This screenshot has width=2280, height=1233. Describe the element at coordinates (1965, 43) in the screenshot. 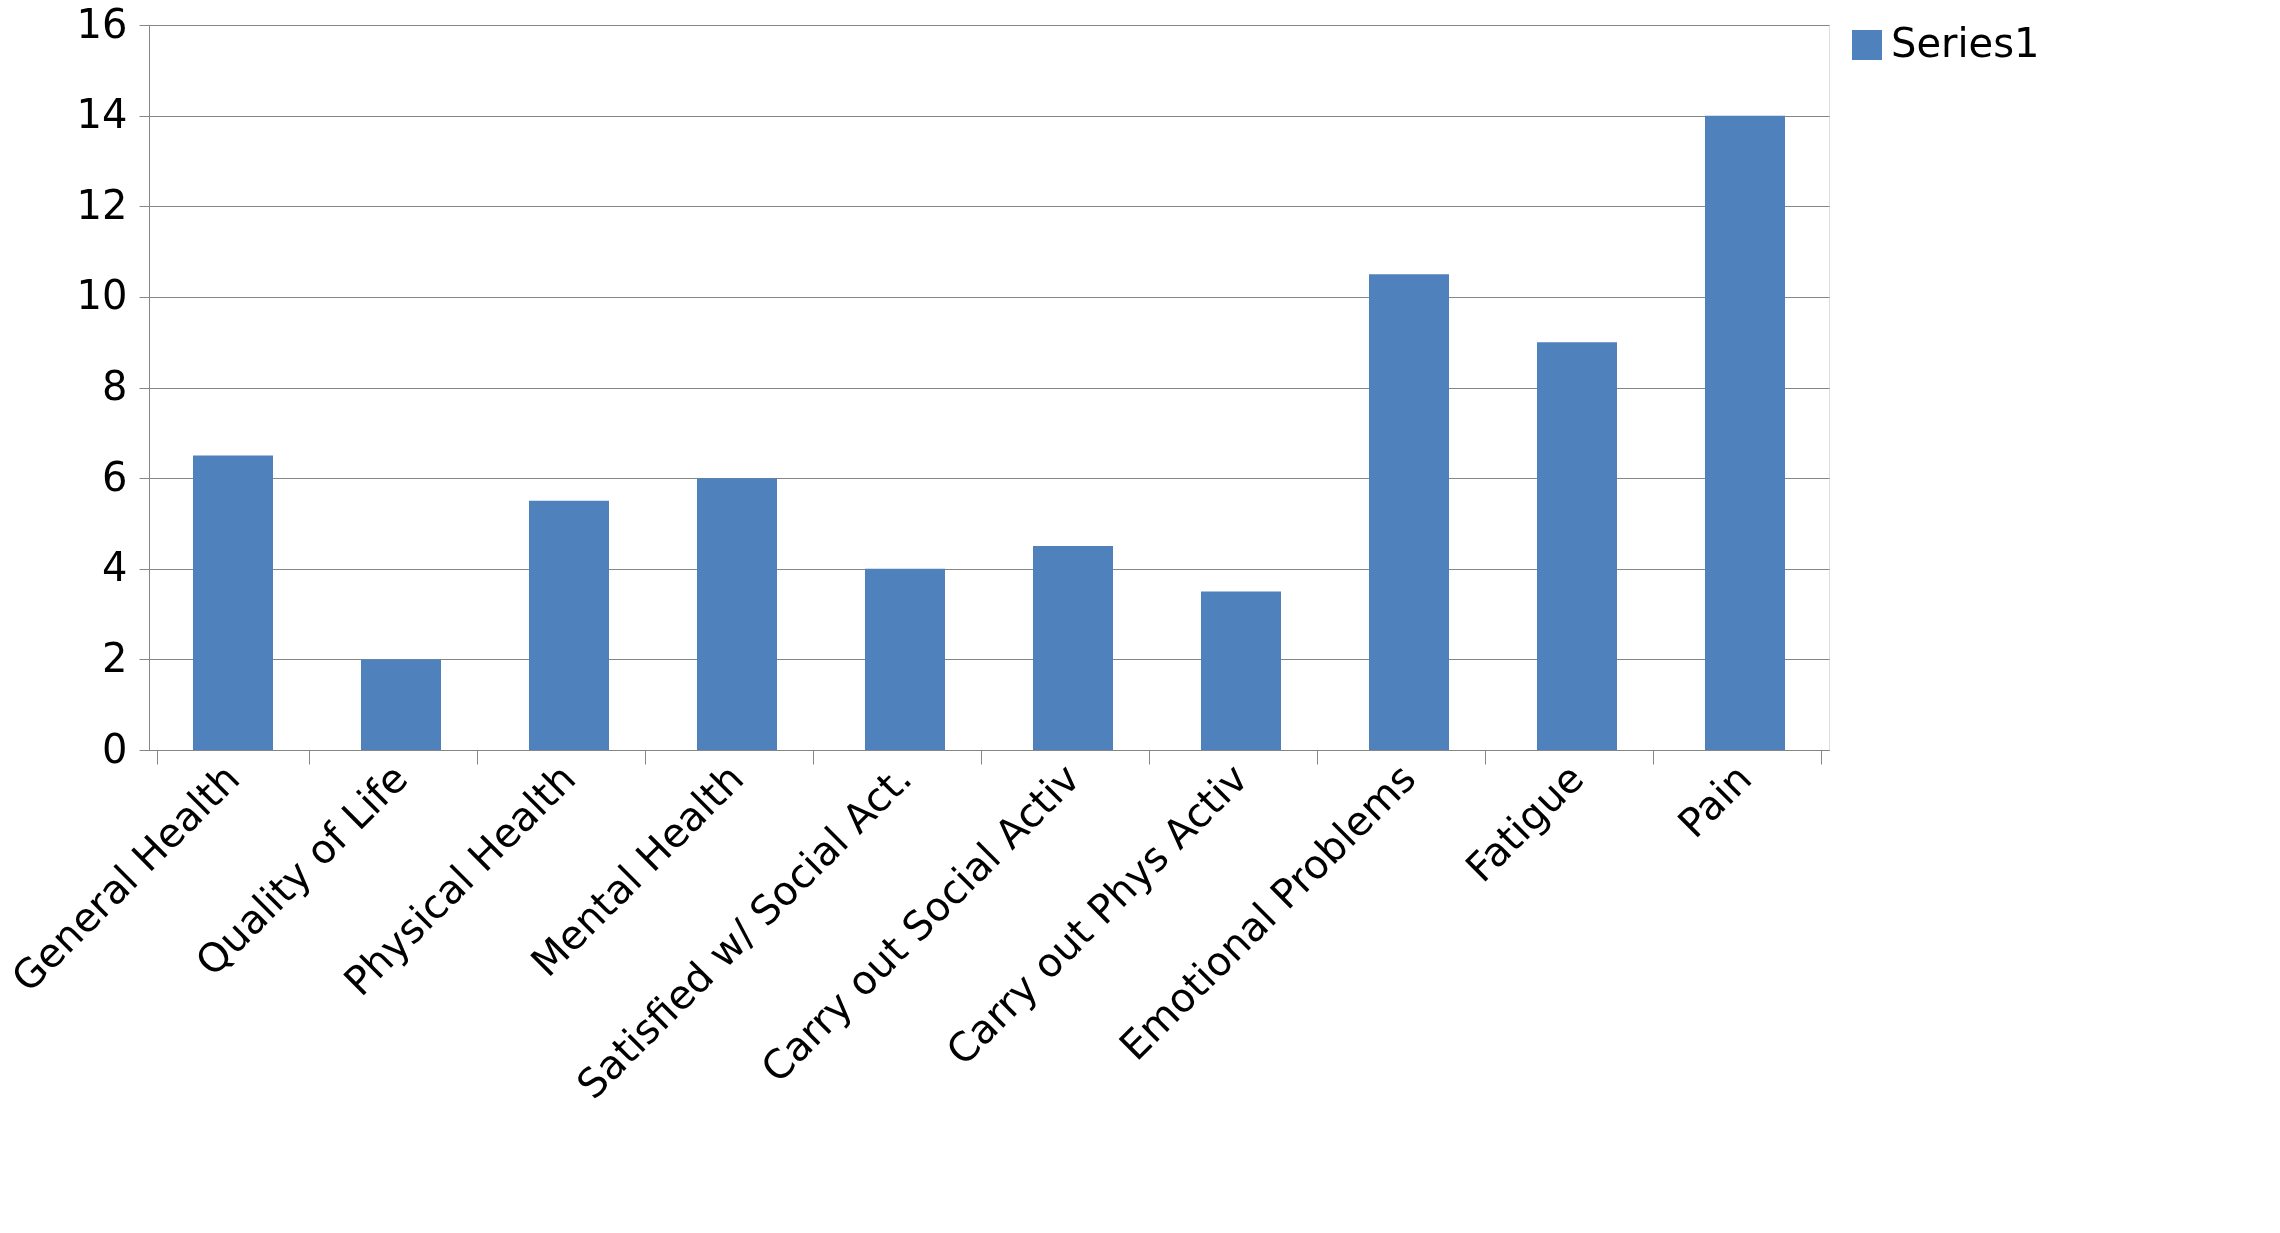

I see `legend-label: Series1` at that location.